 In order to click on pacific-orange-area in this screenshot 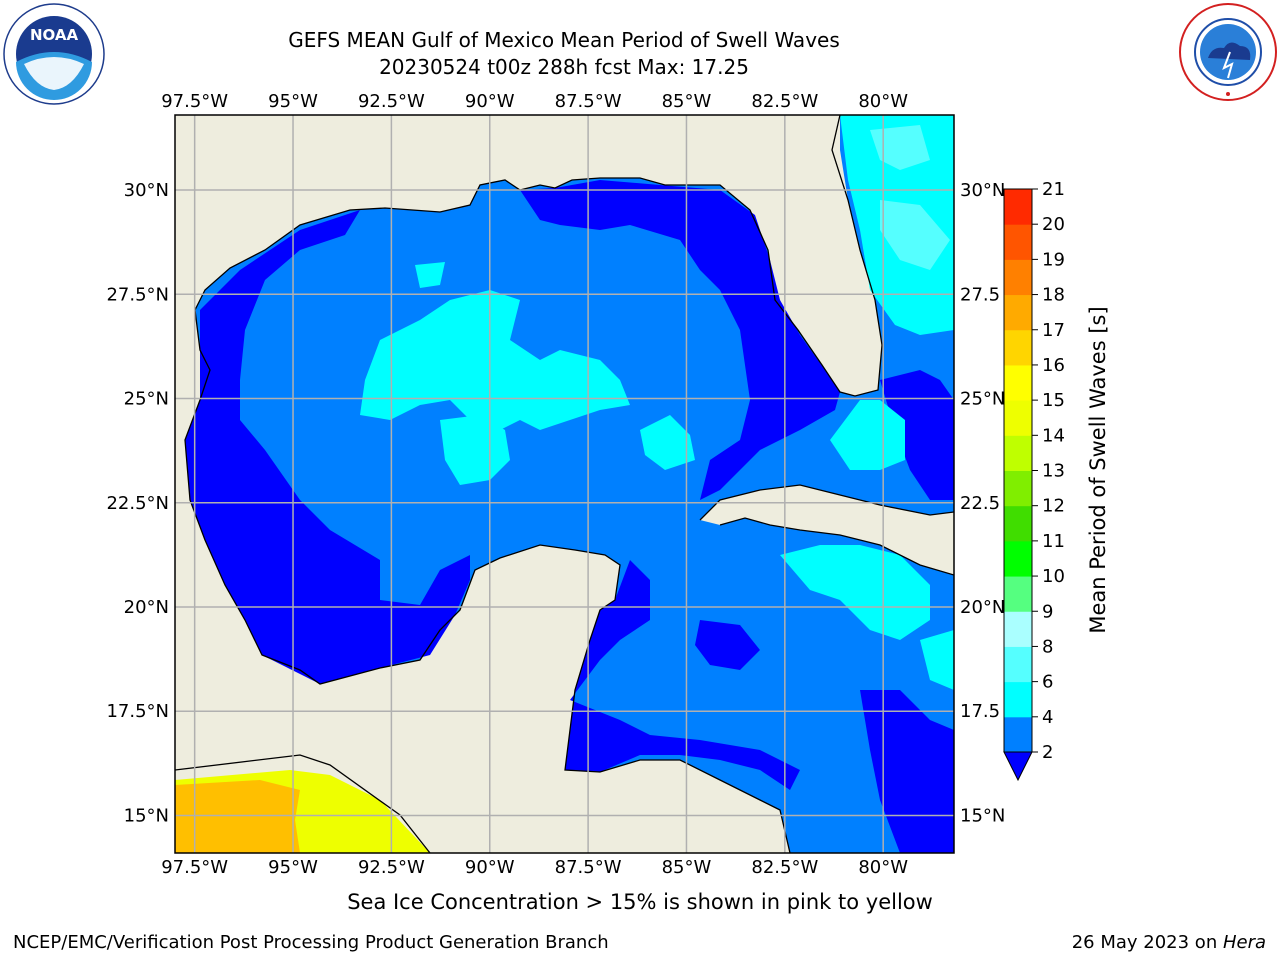, I will do `click(237, 816)`.